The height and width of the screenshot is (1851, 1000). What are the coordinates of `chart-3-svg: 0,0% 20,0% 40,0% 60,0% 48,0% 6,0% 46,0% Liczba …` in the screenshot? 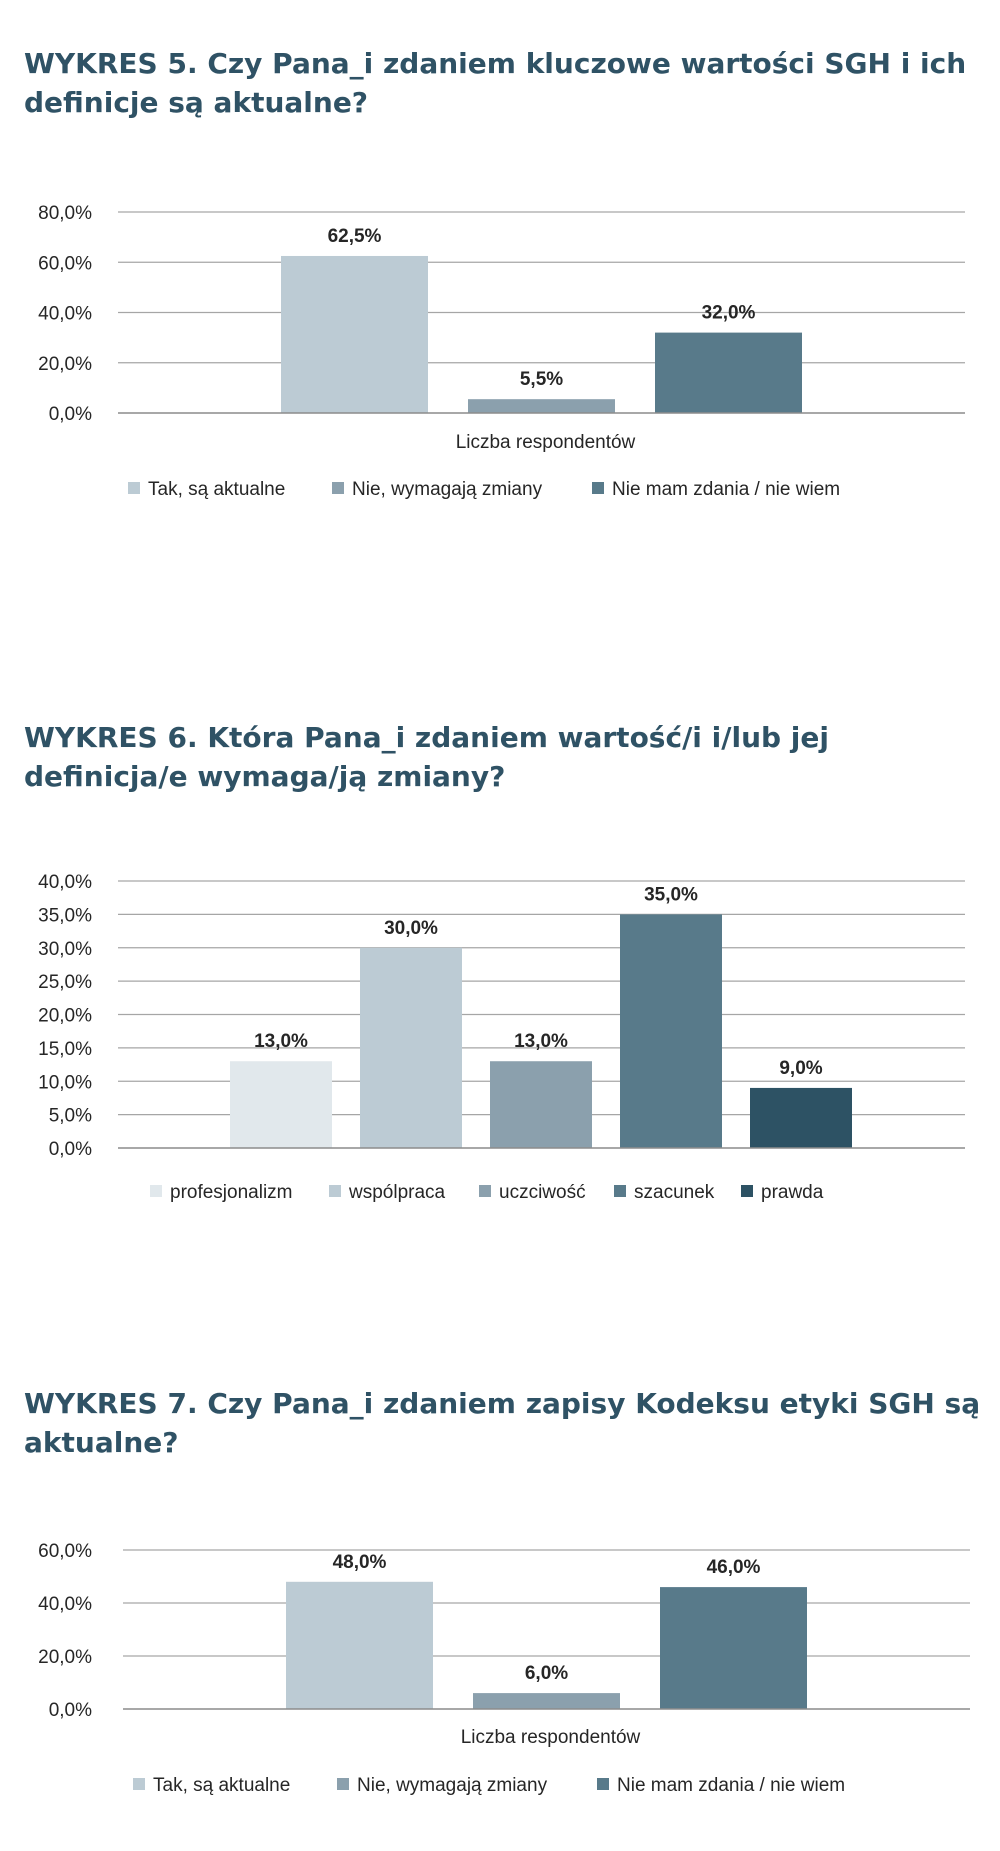 It's located at (504, 1668).